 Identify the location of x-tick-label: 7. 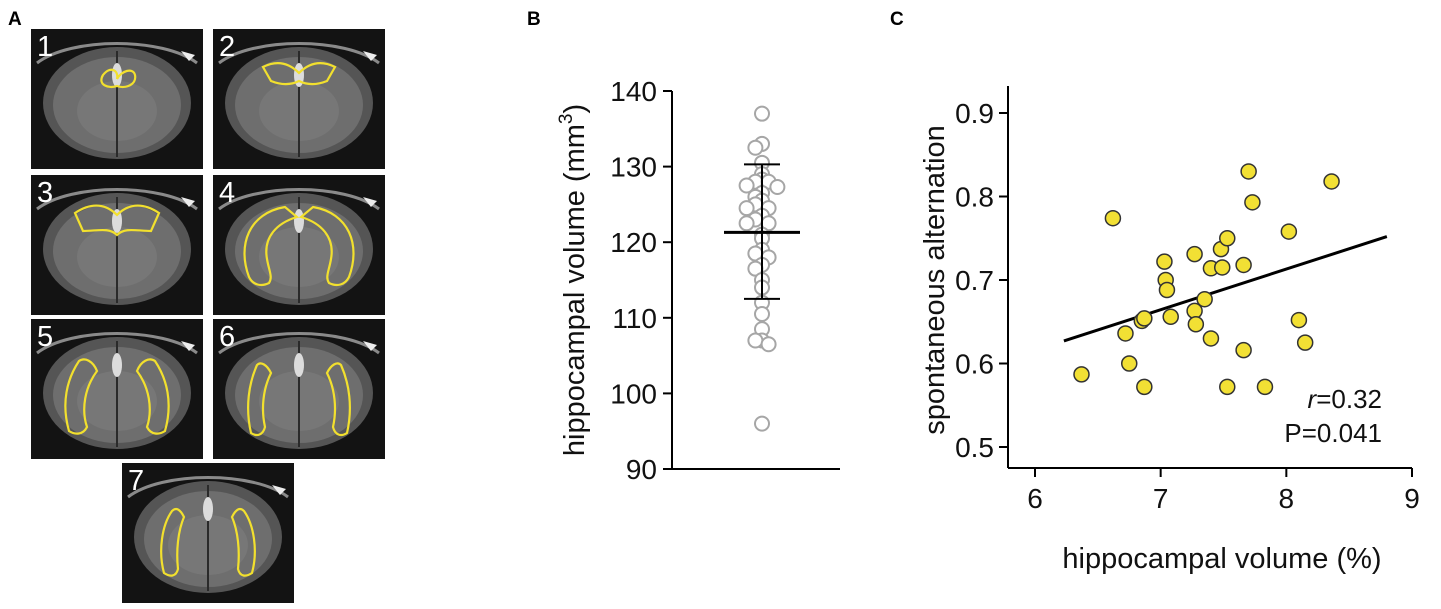
(1161, 498).